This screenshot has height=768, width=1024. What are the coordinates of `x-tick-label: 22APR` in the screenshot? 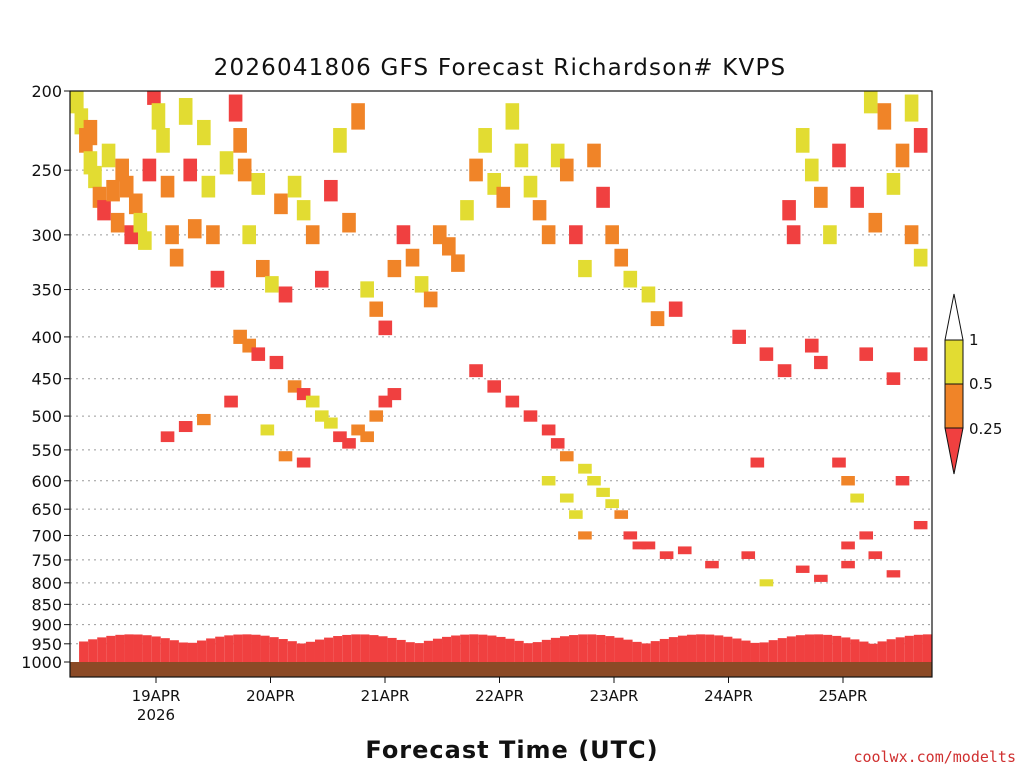 It's located at (499, 696).